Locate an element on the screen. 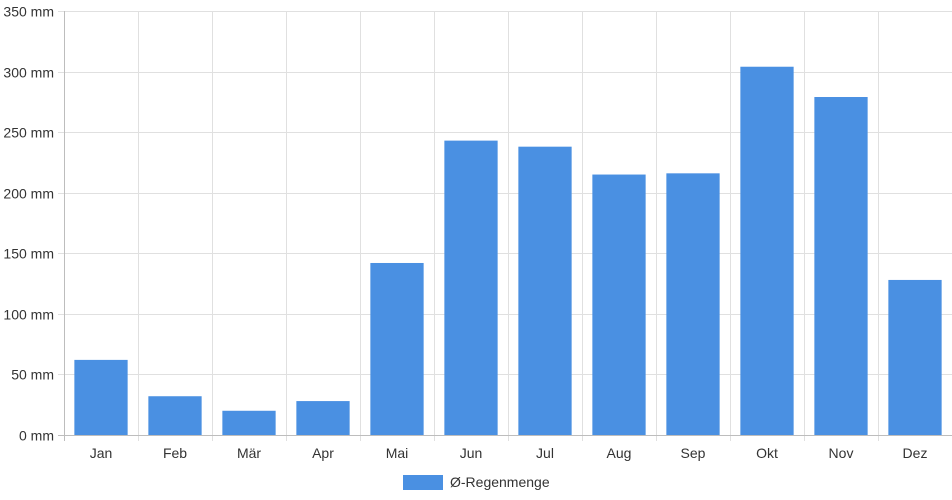 This screenshot has width=952, height=500. bar-mär is located at coordinates (249, 422).